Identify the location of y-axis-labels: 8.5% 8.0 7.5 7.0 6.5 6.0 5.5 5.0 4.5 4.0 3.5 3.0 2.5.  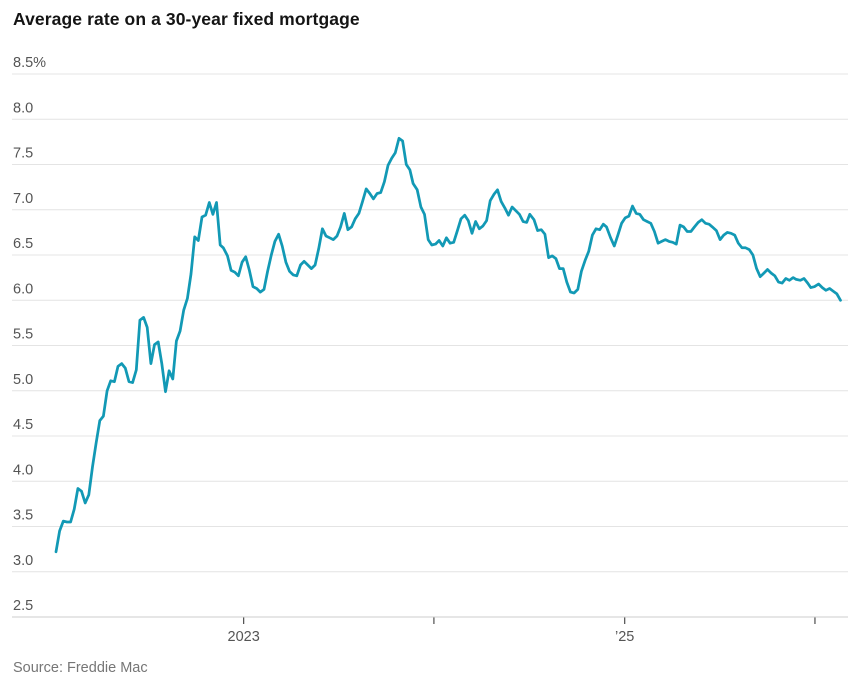
(29, 334).